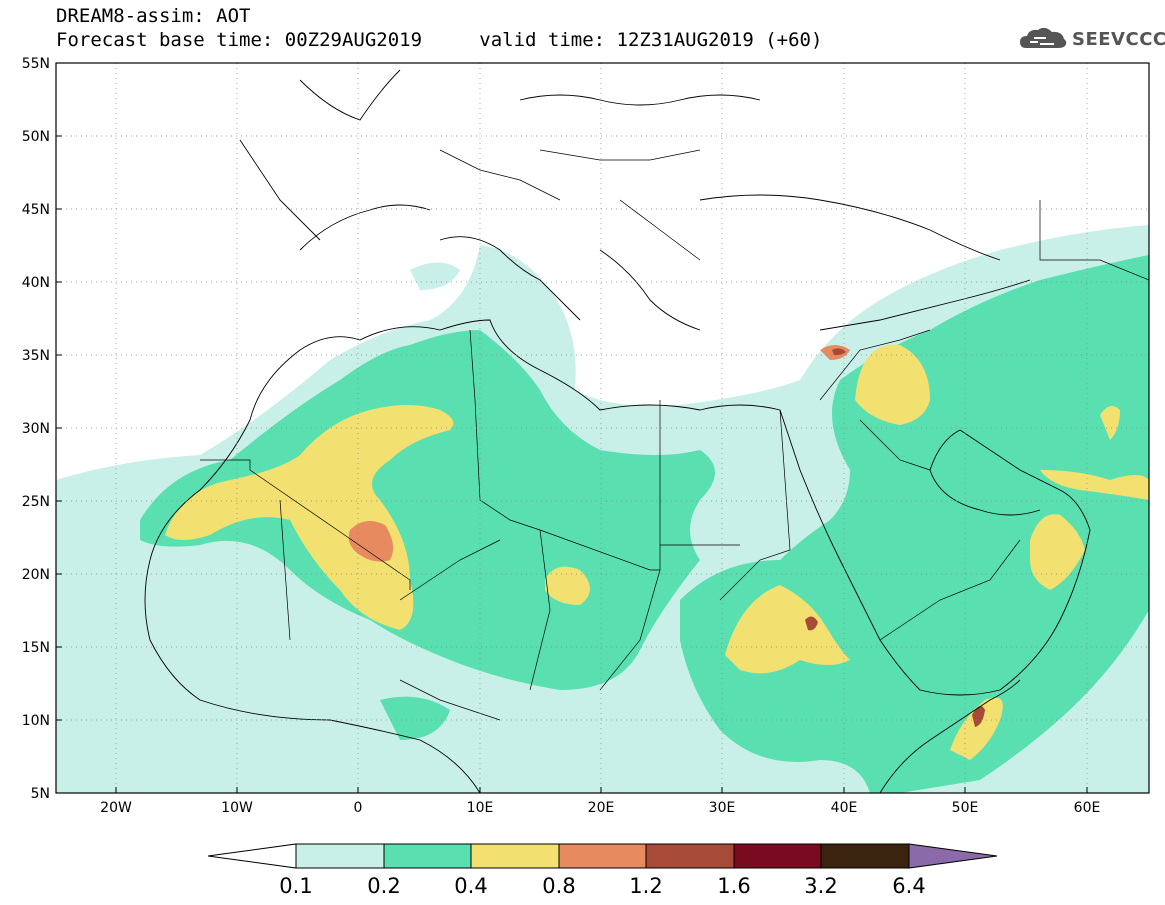 The height and width of the screenshot is (905, 1165). What do you see at coordinates (722, 808) in the screenshot?
I see `lon-label: 30E` at bounding box center [722, 808].